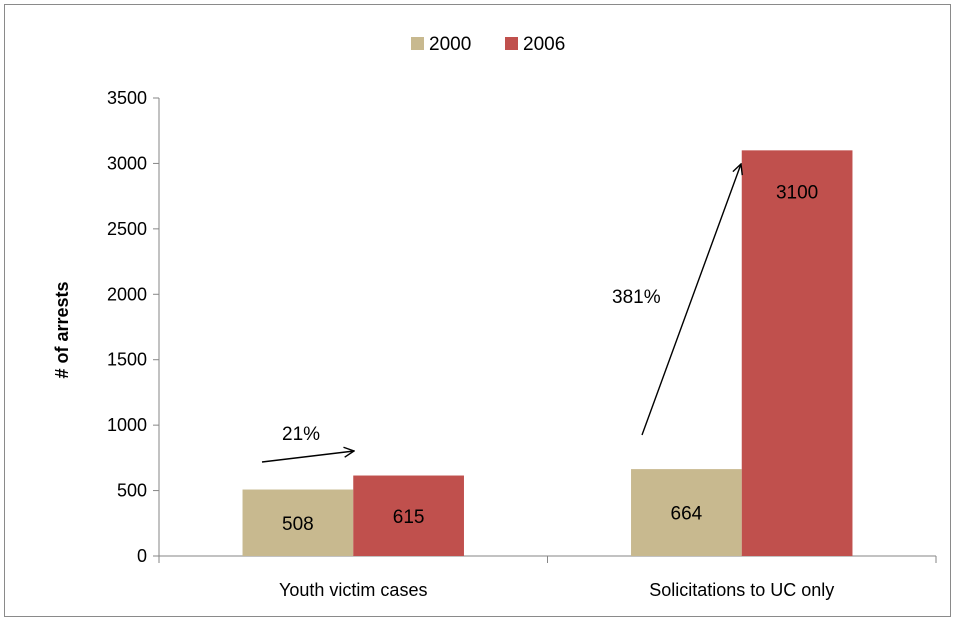  Describe the element at coordinates (544, 44) in the screenshot. I see `legend-label-2006: 2006` at that location.